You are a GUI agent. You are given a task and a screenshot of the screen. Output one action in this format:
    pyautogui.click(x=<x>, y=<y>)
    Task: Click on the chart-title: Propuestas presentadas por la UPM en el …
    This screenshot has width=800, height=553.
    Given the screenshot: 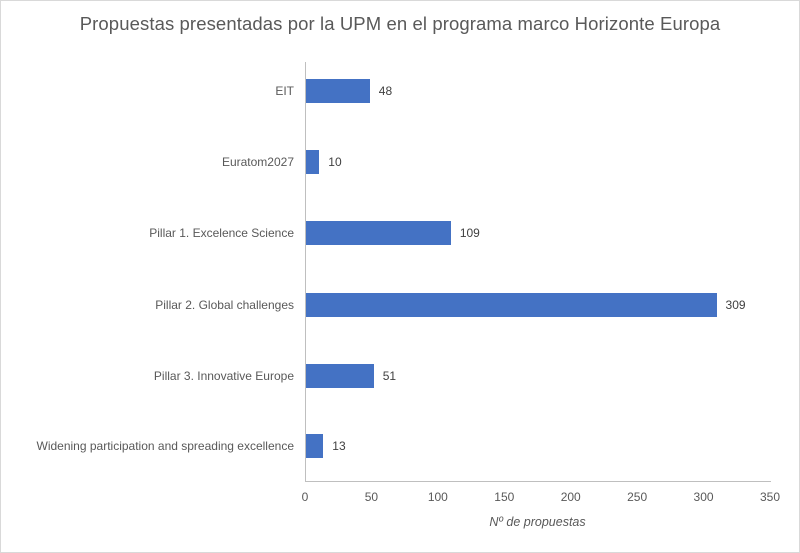 What is the action you would take?
    pyautogui.click(x=400, y=23)
    